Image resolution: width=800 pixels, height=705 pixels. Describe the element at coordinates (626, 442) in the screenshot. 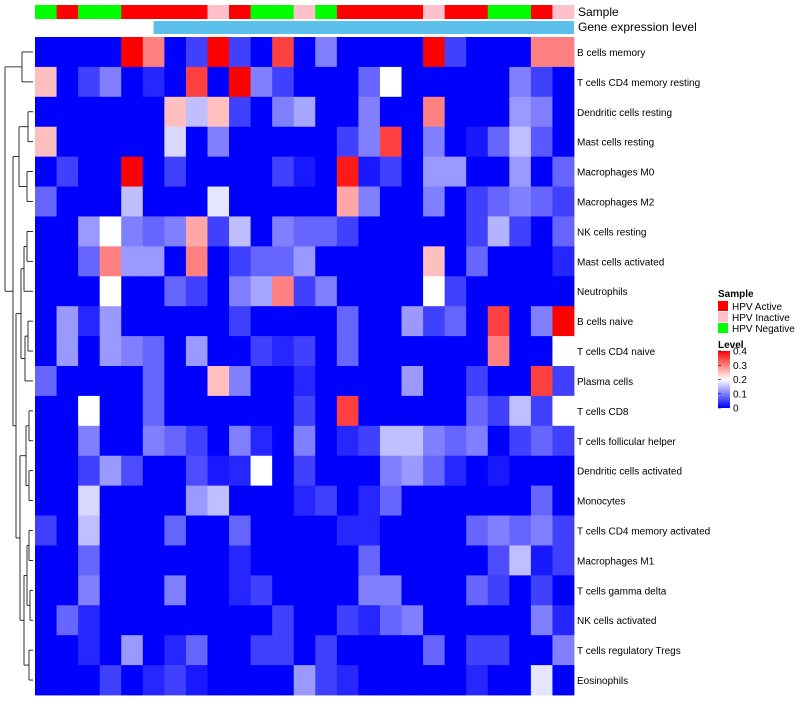

I see `row-label: T cells follicular helper` at that location.